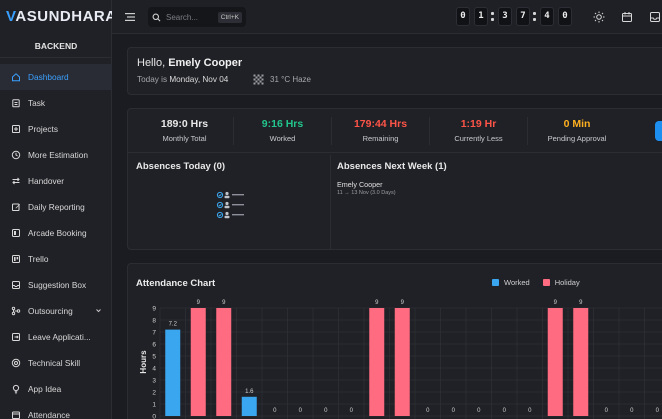 Image resolution: width=662 pixels, height=419 pixels. I want to click on plus-square-icon, so click(16, 129).